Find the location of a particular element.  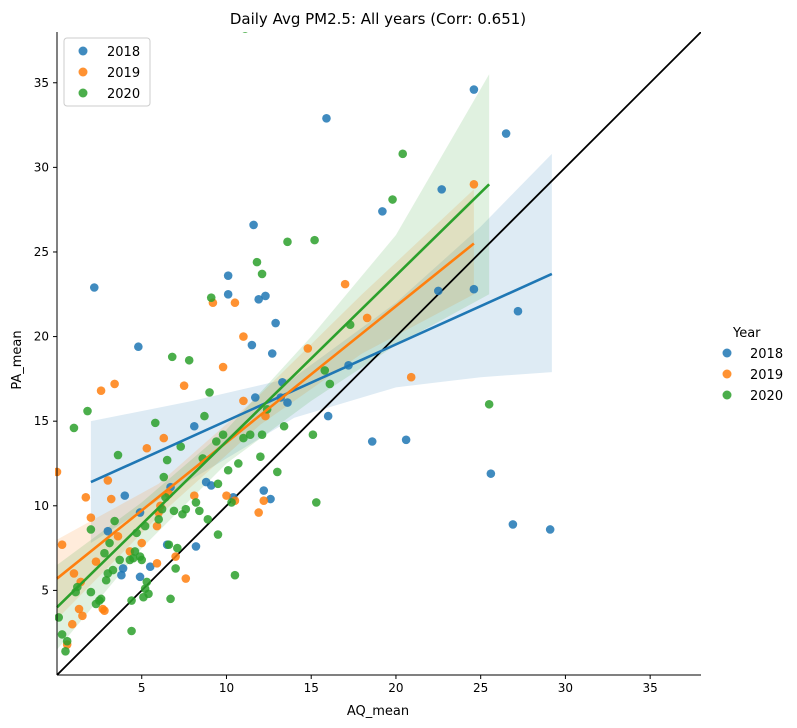

outer-legend-label-2018: 2018 is located at coordinates (766, 354).